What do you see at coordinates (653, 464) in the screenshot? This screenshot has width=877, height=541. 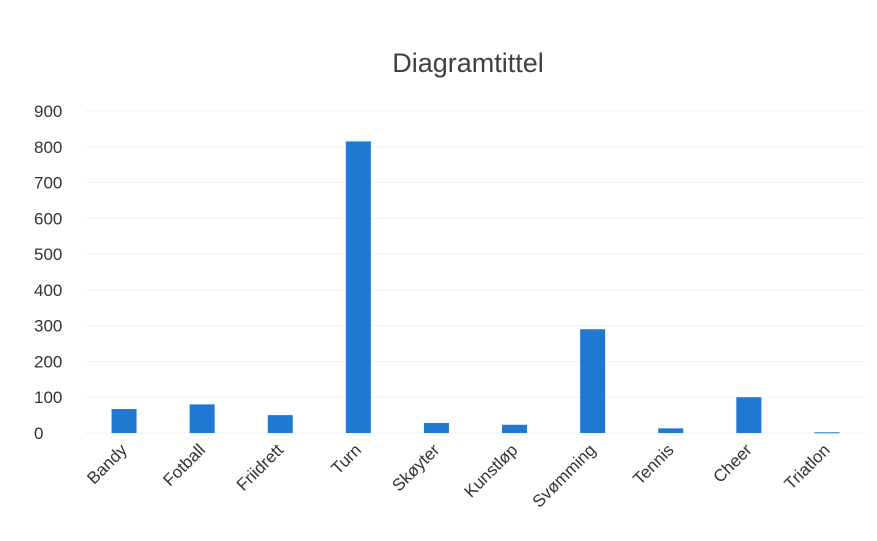 I see `x-tick-label: Tennis` at bounding box center [653, 464].